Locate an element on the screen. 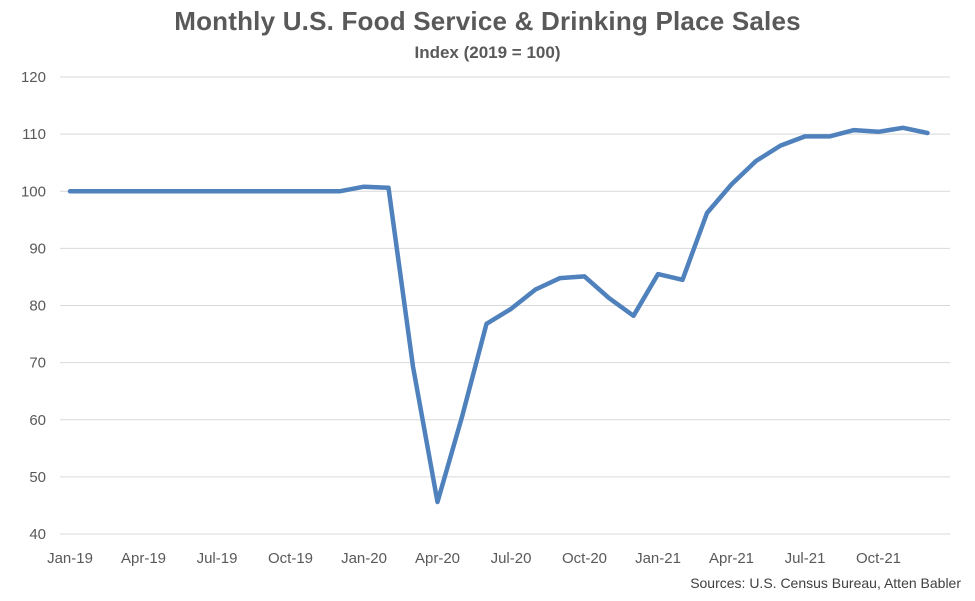 The width and height of the screenshot is (975, 601). x-tick-label: Jul-21 is located at coordinates (805, 558).